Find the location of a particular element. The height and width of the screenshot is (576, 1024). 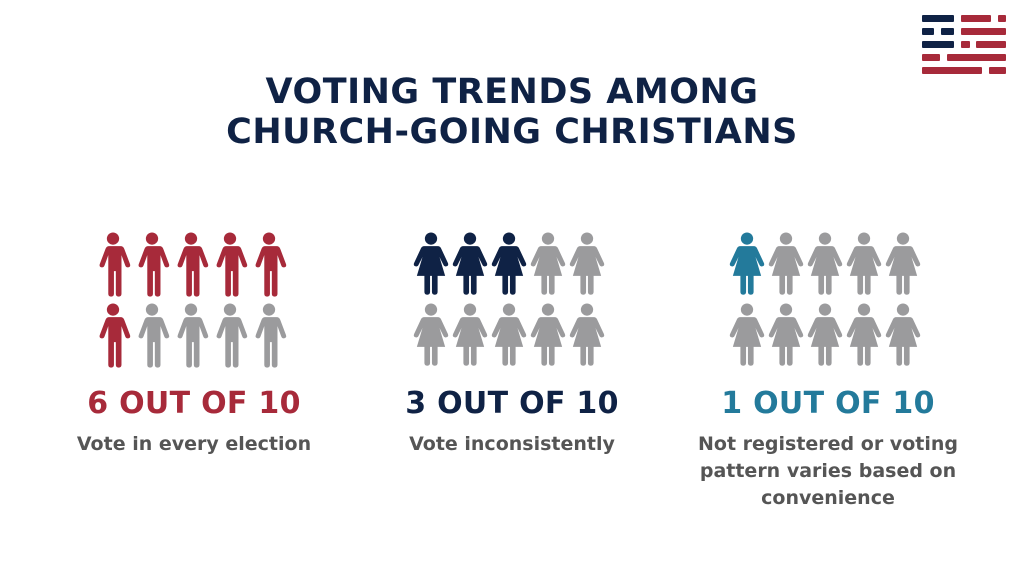

desc-line: Vote in every election is located at coordinates (194, 444).